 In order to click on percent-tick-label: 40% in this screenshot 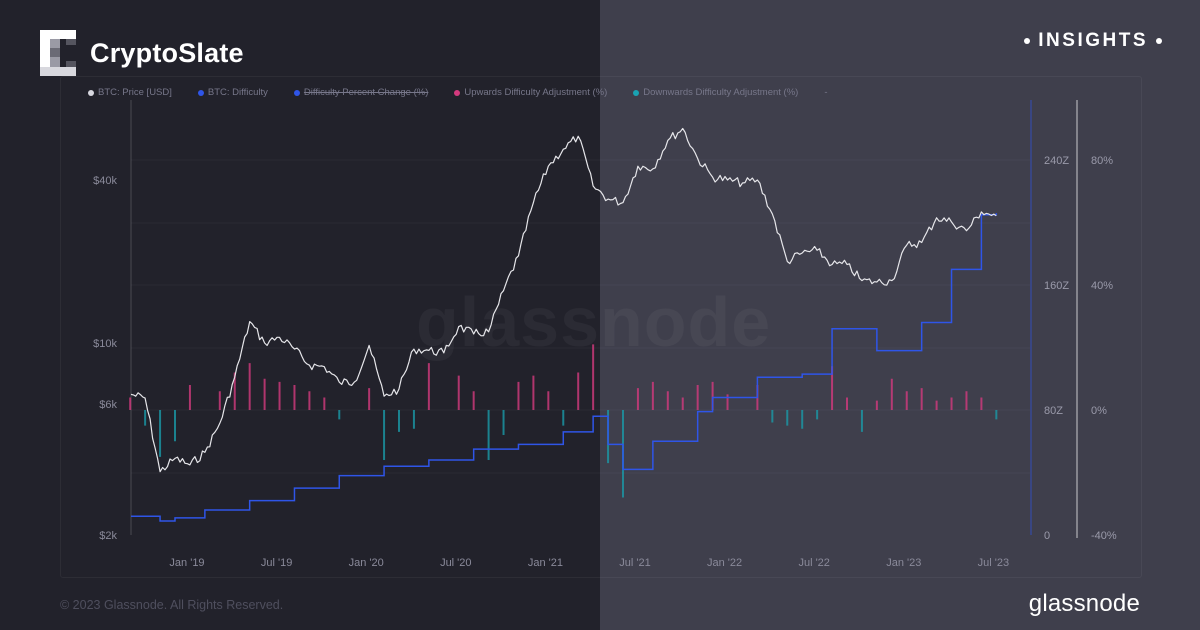, I will do `click(1102, 286)`.